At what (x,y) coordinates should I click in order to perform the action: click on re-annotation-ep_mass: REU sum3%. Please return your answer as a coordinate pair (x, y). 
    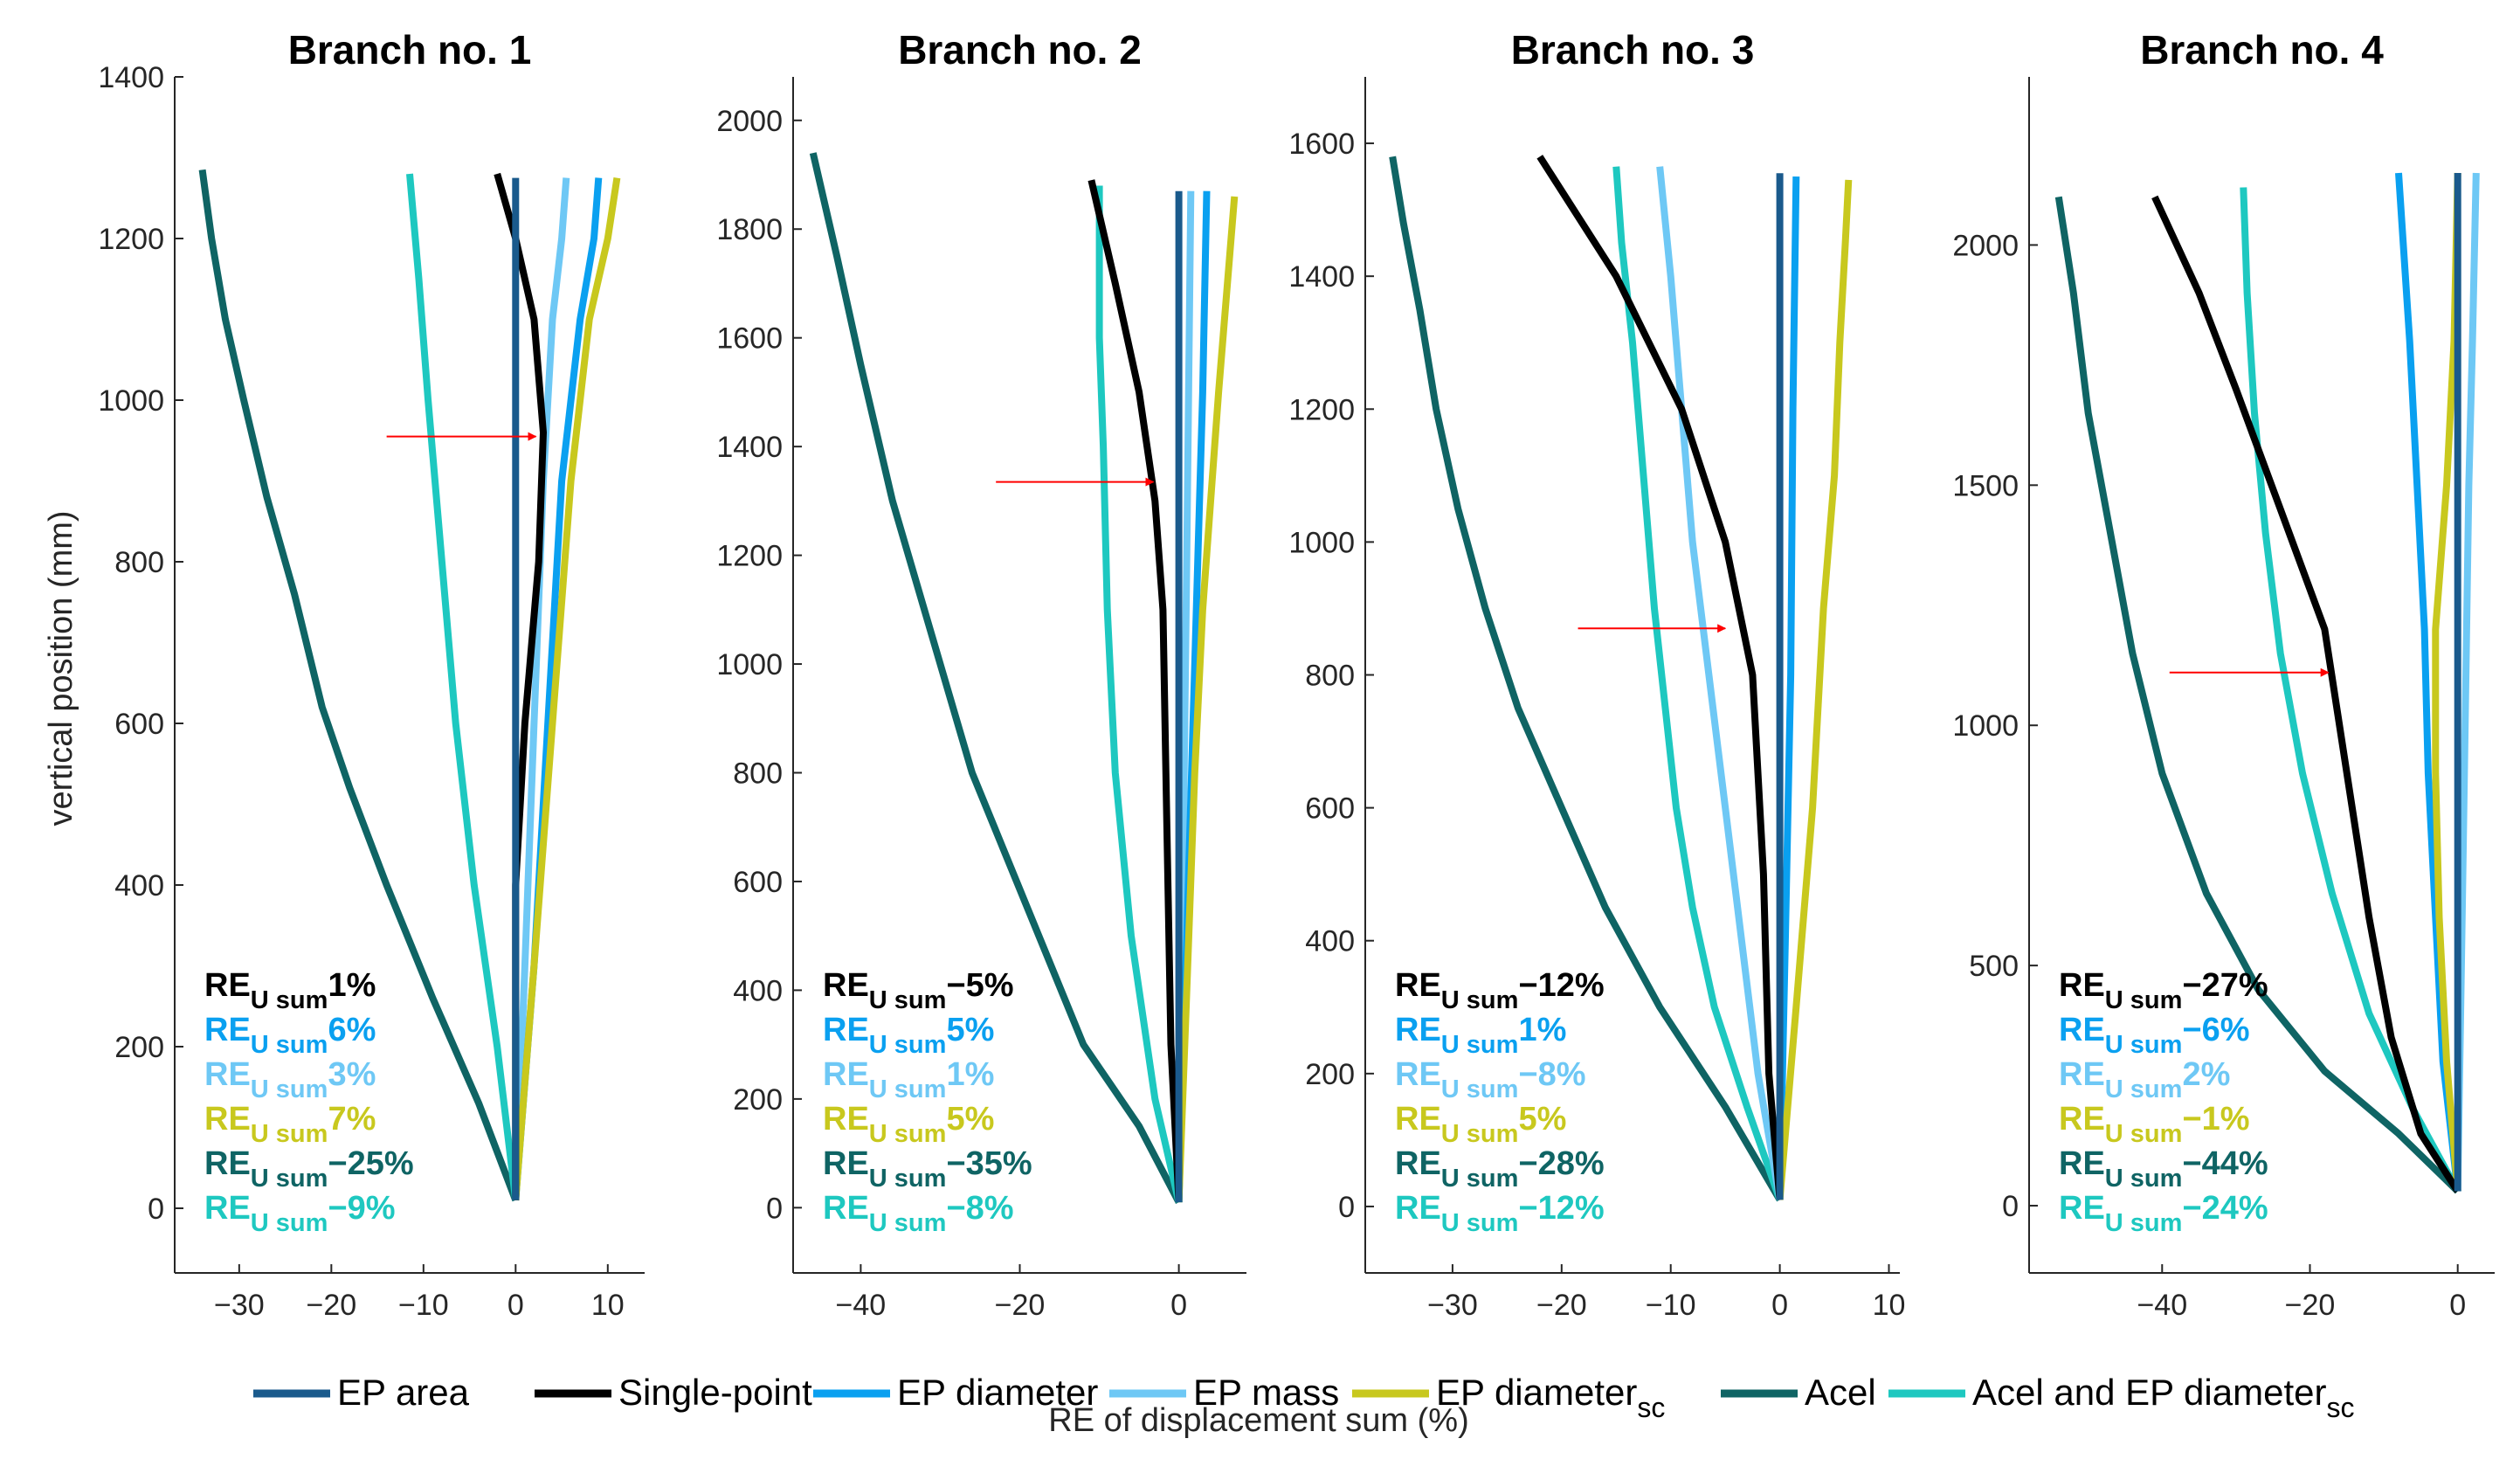
    Looking at the image, I should click on (290, 1079).